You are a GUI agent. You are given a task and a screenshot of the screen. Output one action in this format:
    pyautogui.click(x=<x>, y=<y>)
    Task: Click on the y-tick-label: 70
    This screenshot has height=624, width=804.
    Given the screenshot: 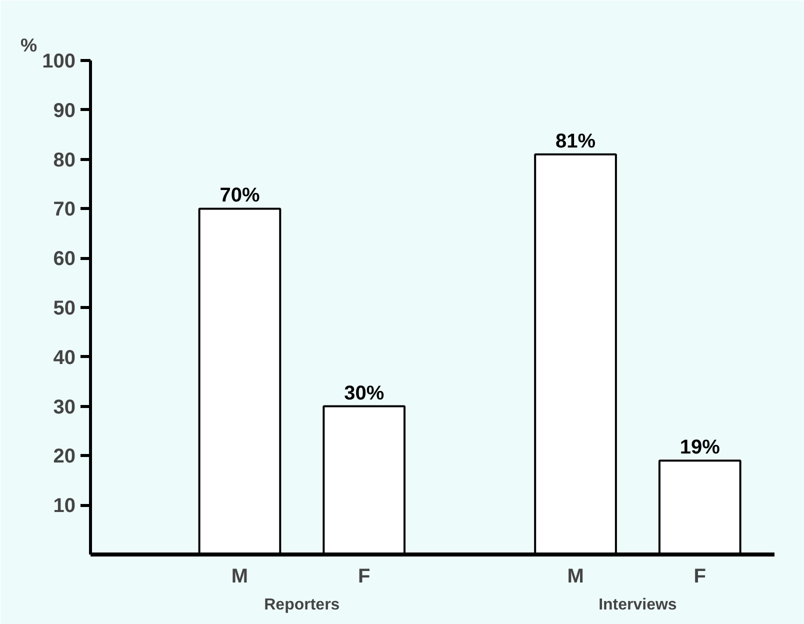 What is the action you would take?
    pyautogui.click(x=64, y=209)
    